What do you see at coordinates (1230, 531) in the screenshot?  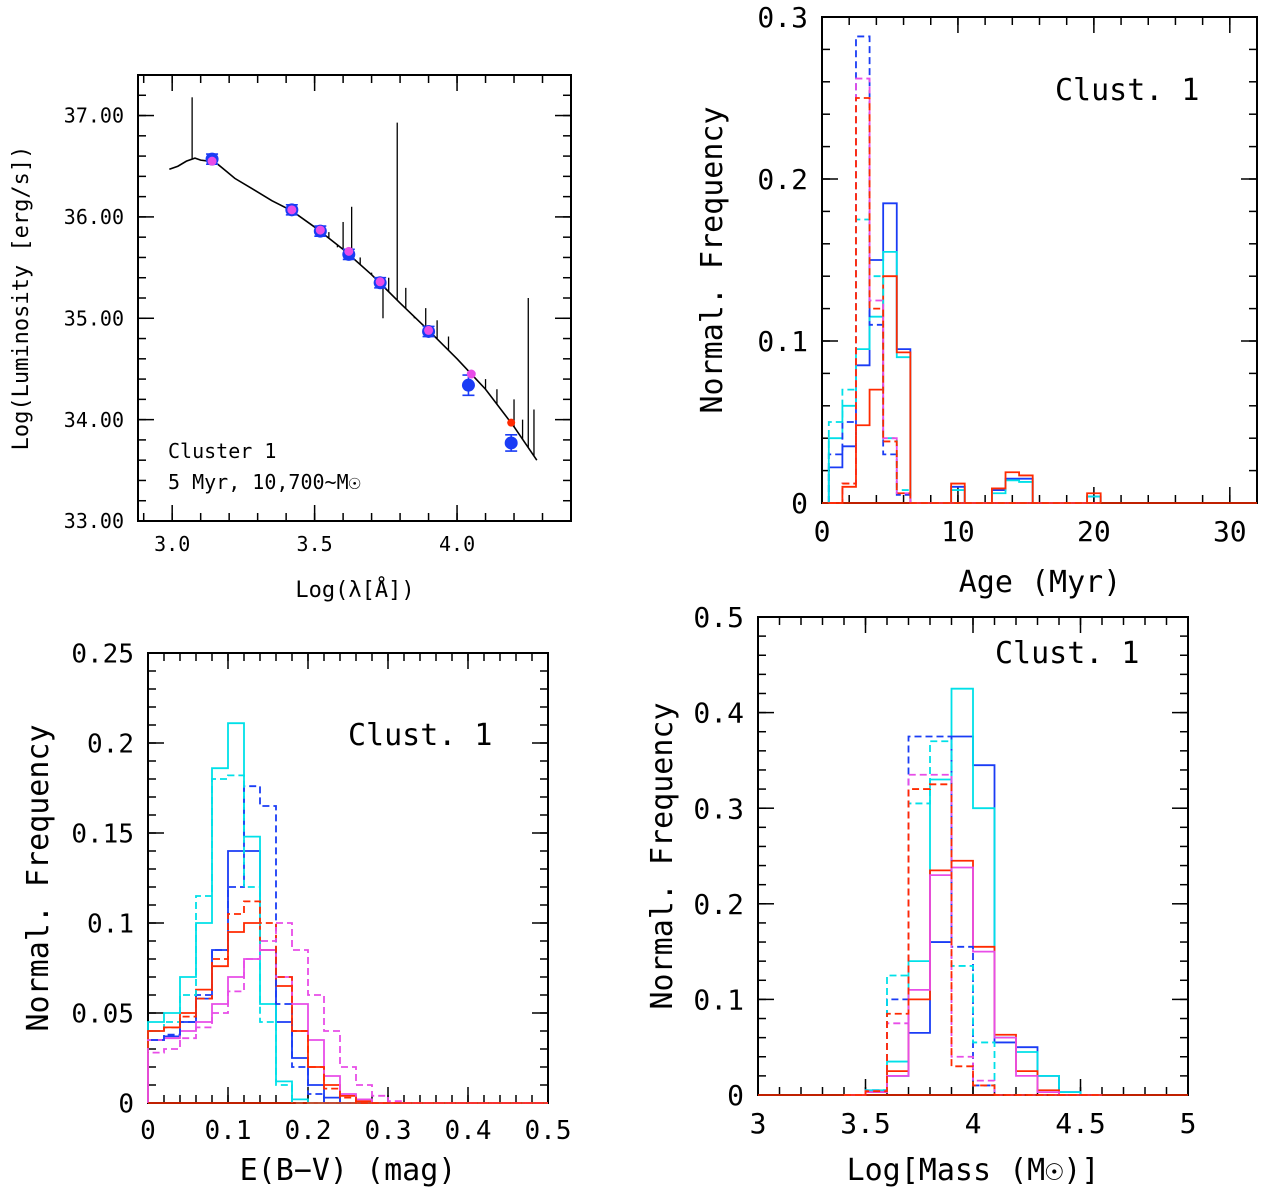 I see `age-x-tick-label: 30` at bounding box center [1230, 531].